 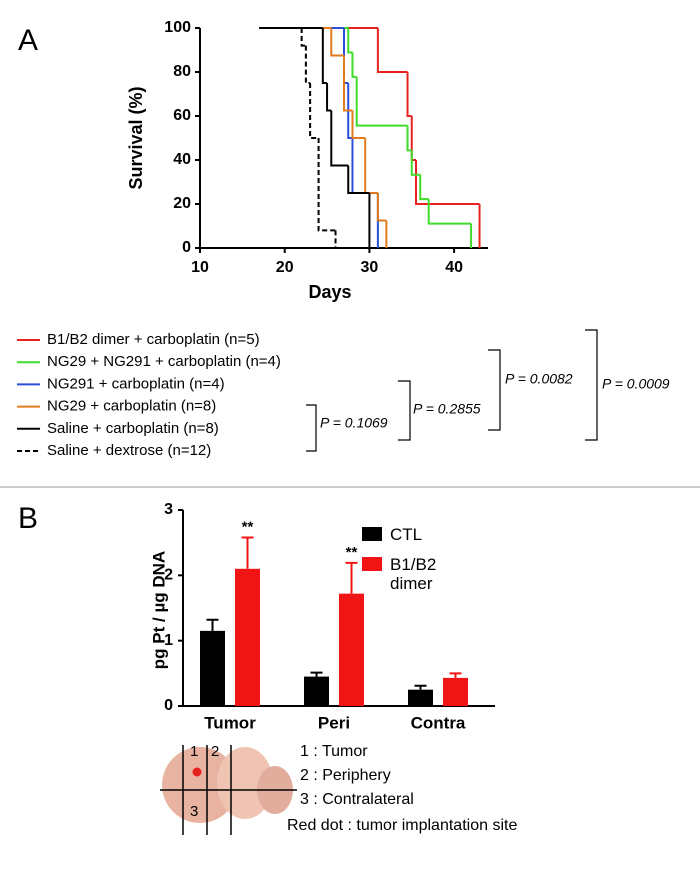 What do you see at coordinates (182, 203) in the screenshot?
I see `y-tick-label: 20` at bounding box center [182, 203].